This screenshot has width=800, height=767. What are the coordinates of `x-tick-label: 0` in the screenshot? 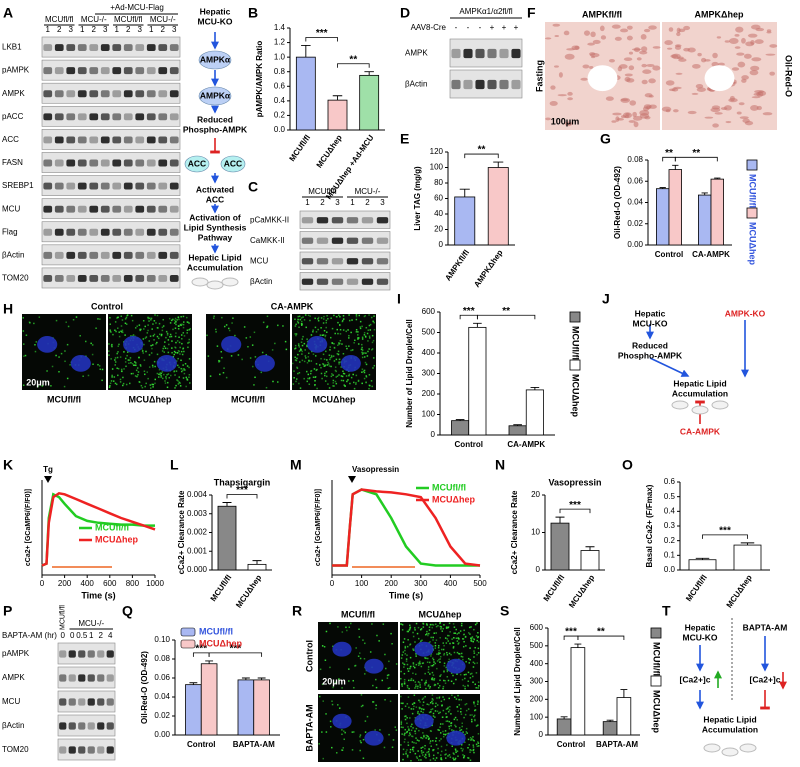 It's located at (42, 583).